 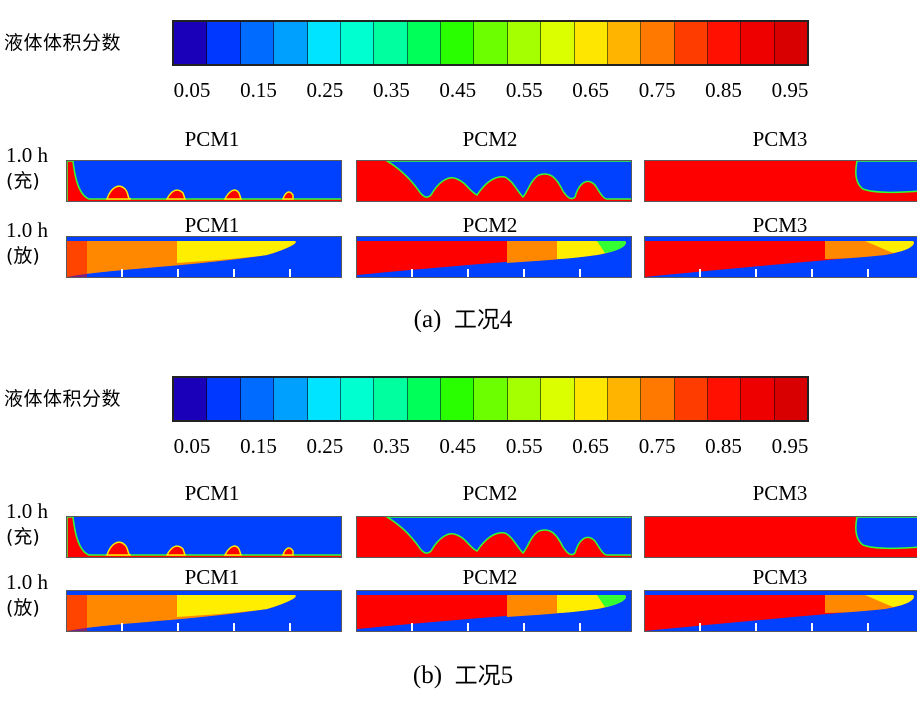 I want to click on caption-prefix: (b), so click(x=427, y=675).